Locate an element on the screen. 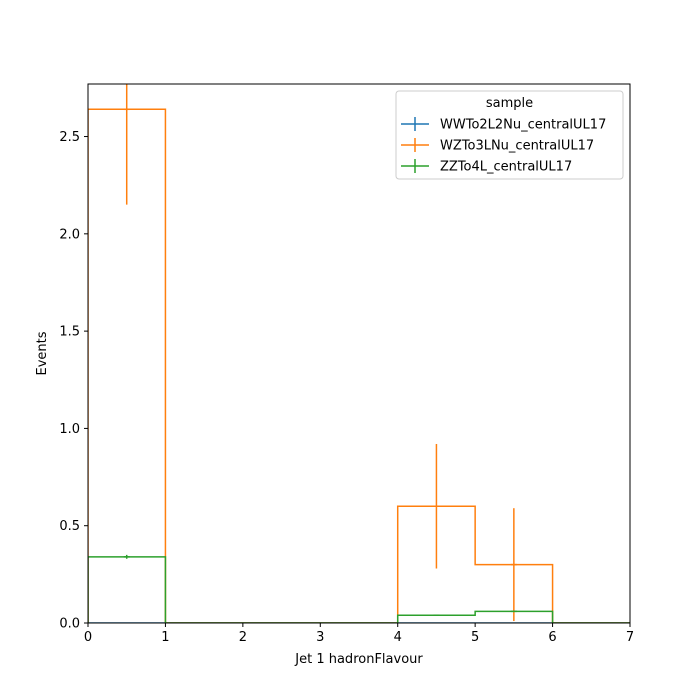 This screenshot has width=700, height=700. legend-item-2: WZTo3LNu_centralUL17 is located at coordinates (497, 146).